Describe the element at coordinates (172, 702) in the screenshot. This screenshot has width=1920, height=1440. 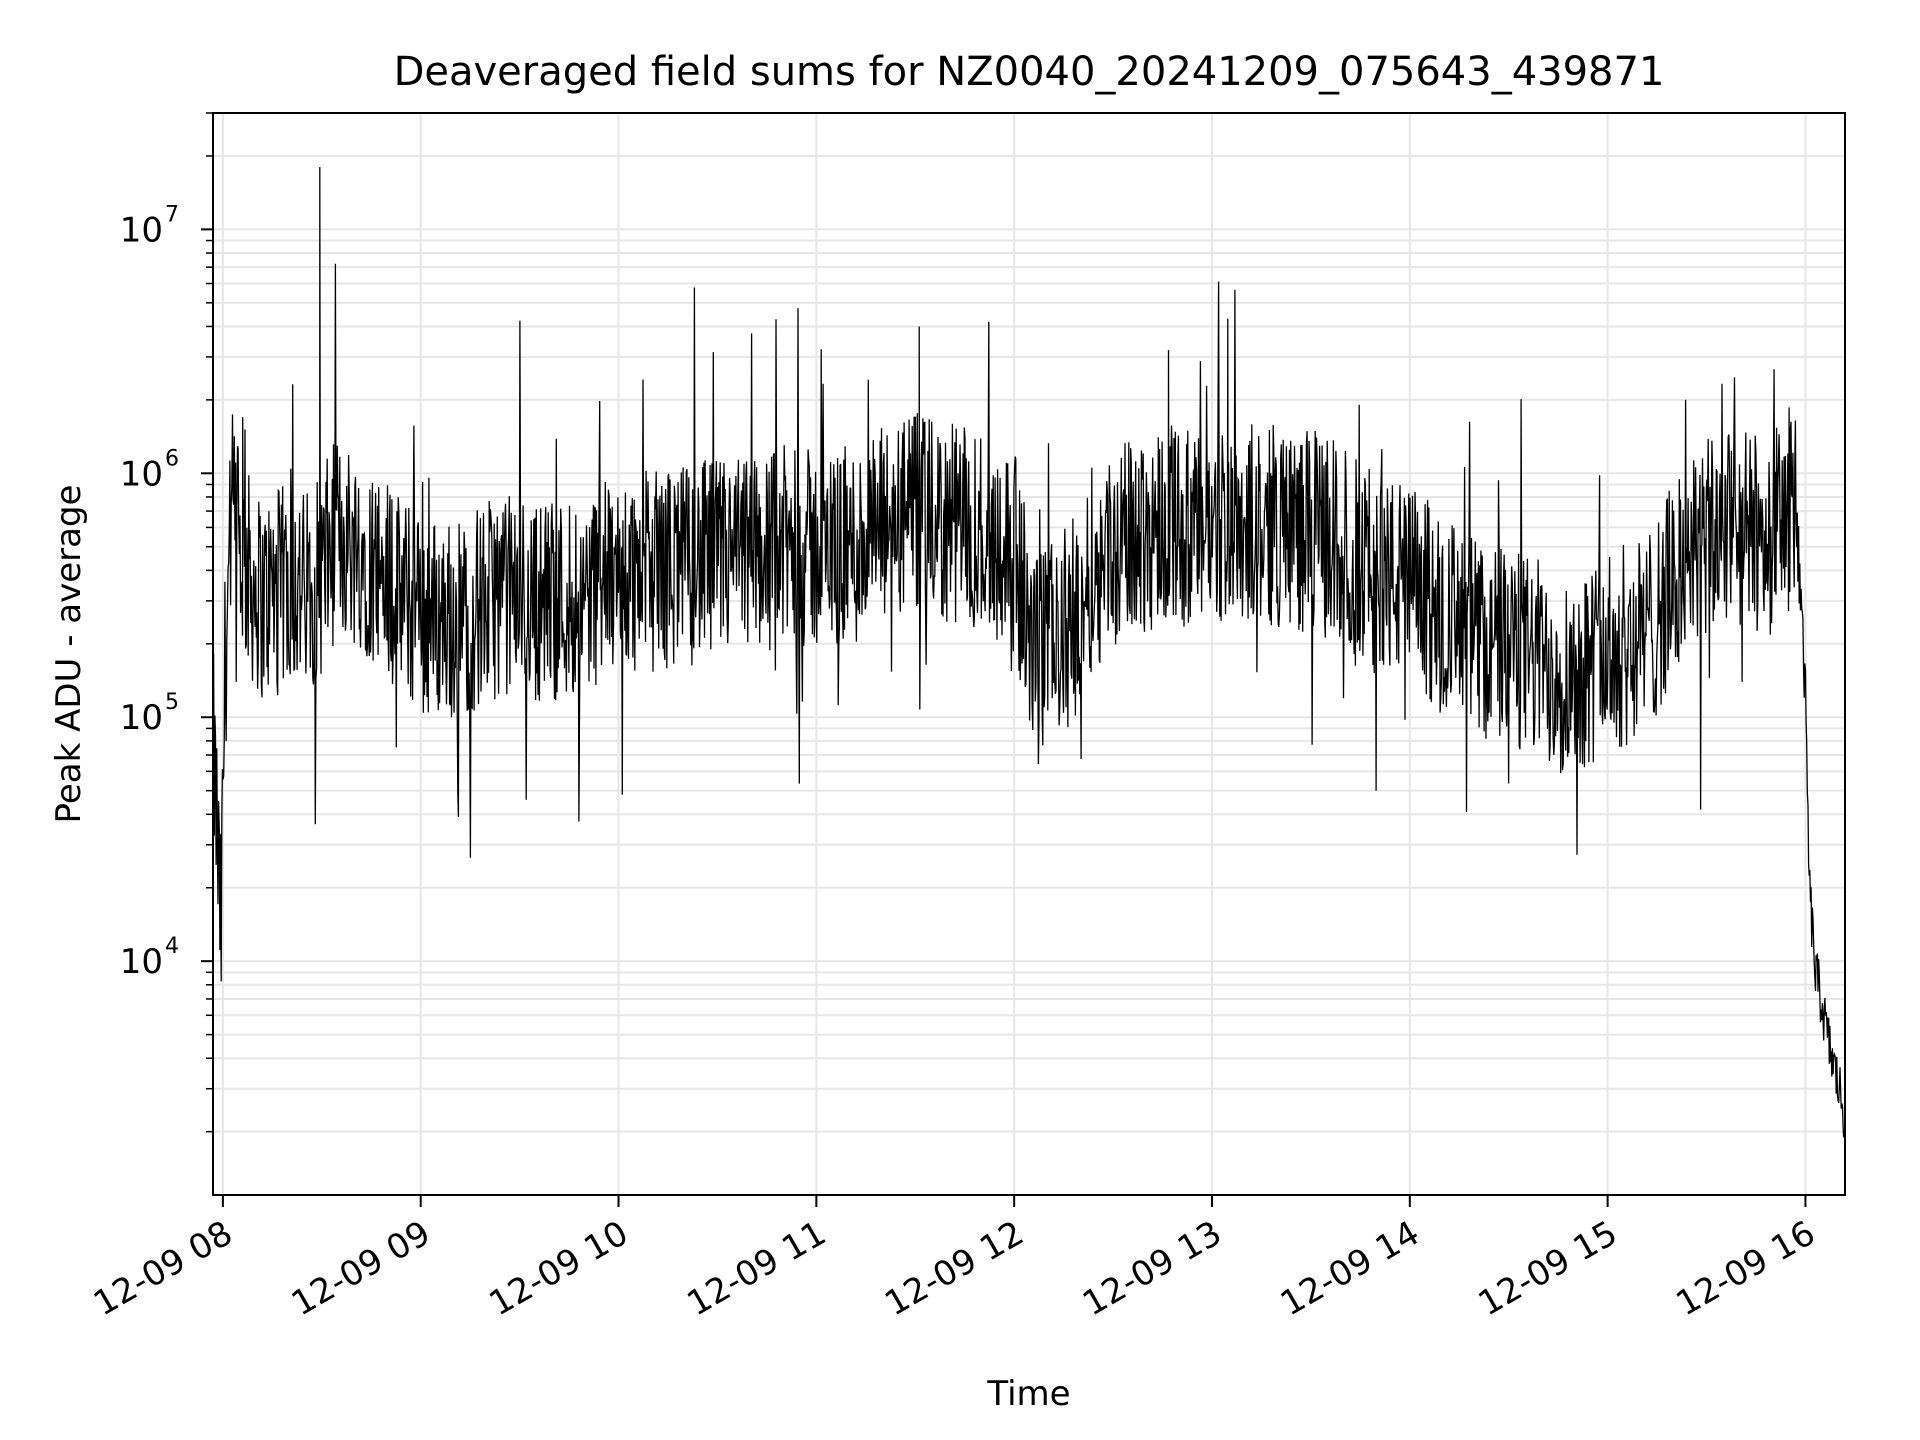
I see `y-tick-exponent: 5` at that location.